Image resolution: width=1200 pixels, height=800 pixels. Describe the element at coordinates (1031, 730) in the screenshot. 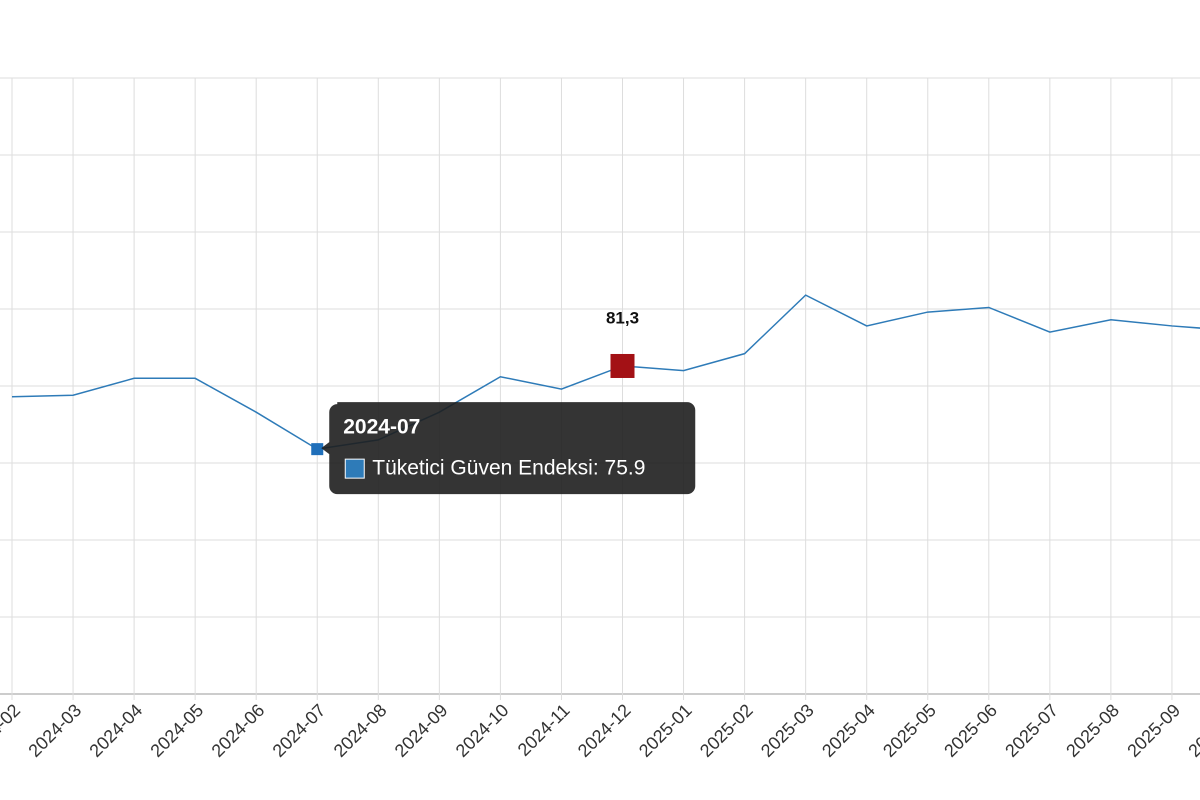

I see `x-tick-label: 2025-07` at that location.